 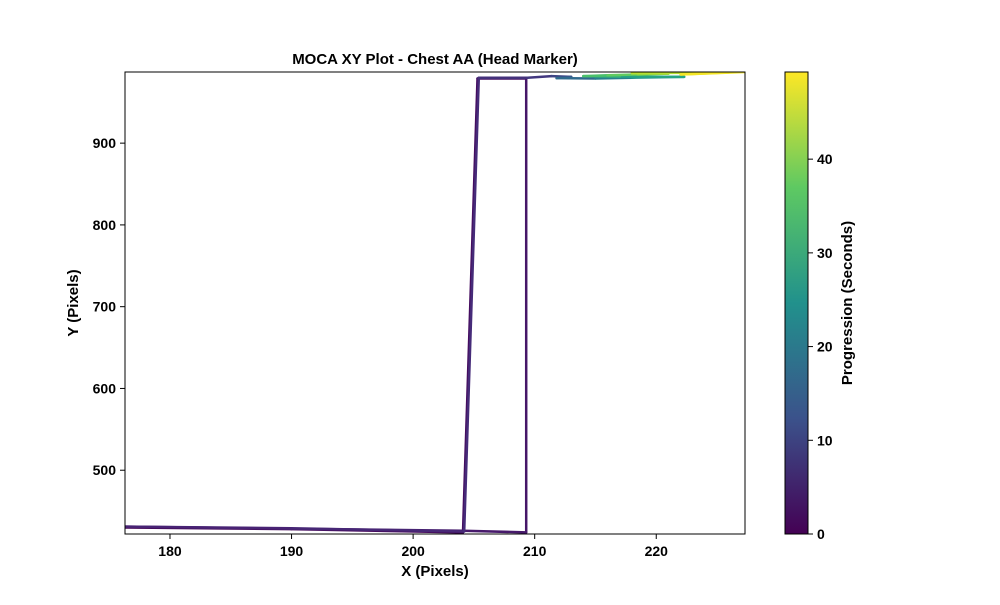 I want to click on colorbar-label: Progression (Seconds), so click(x=847, y=303).